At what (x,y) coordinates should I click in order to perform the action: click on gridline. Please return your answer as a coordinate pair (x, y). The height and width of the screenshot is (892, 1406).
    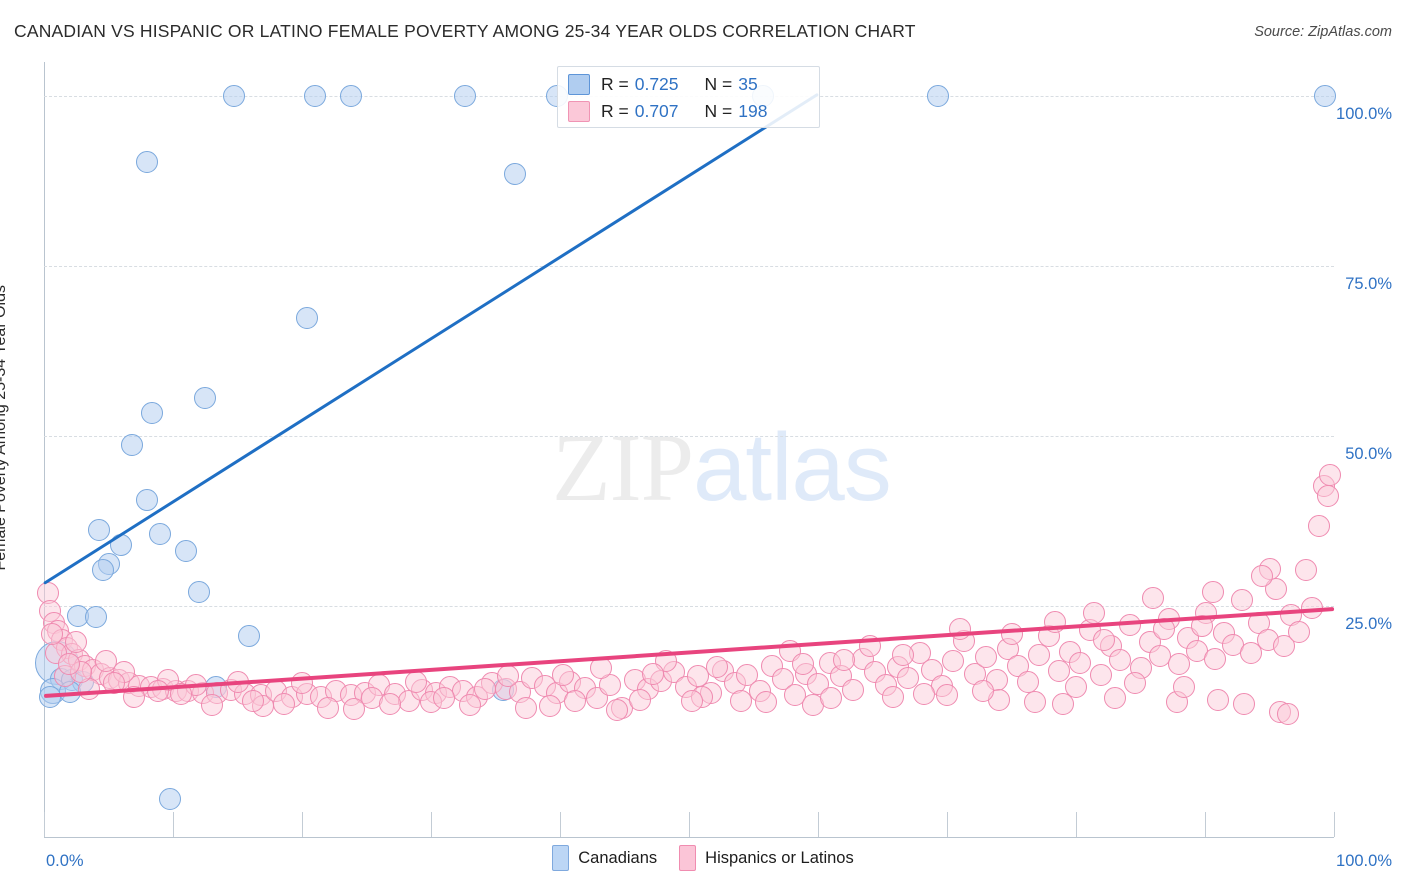
    Looking at the image, I should click on (689, 266).